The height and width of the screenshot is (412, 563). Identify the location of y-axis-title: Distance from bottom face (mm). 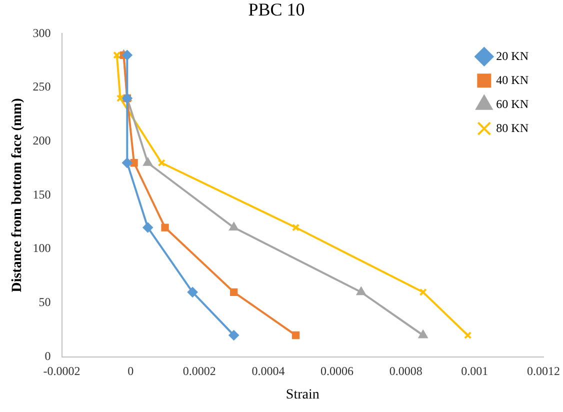
(18, 195).